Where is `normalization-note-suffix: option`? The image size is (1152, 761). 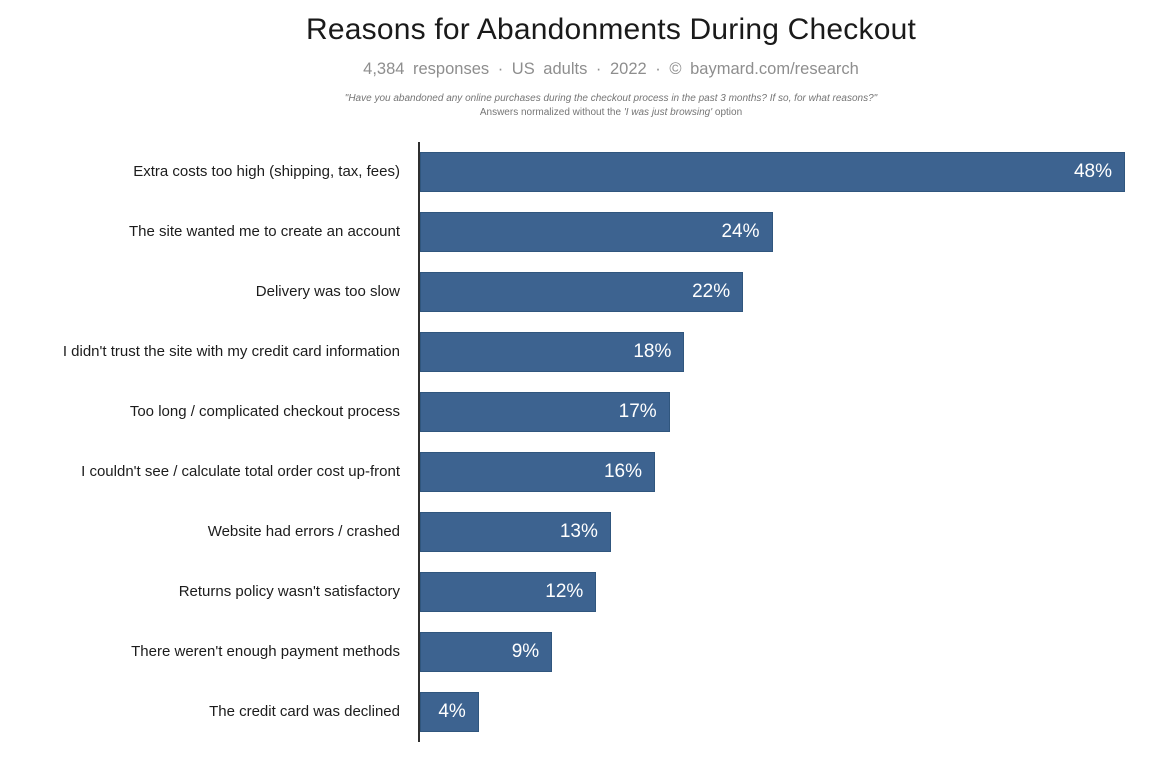
normalization-note-suffix: option is located at coordinates (727, 112).